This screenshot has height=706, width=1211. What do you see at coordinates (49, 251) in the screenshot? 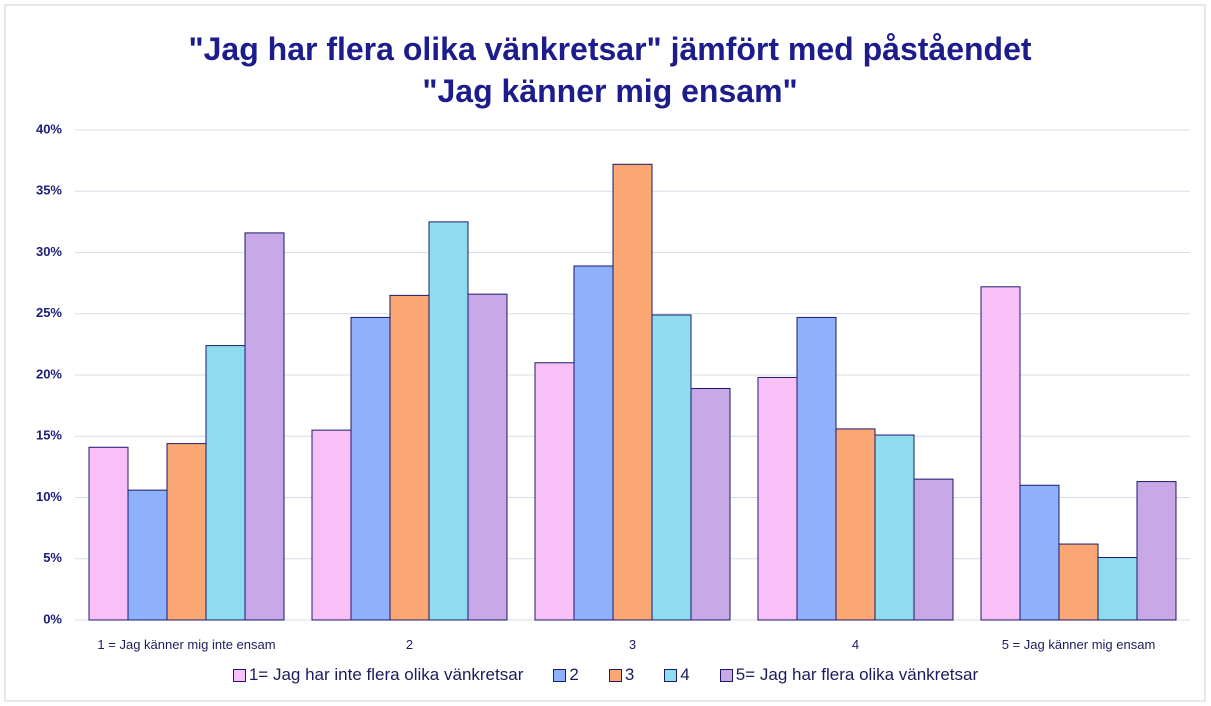
I see `y-tick-label: 30%` at bounding box center [49, 251].